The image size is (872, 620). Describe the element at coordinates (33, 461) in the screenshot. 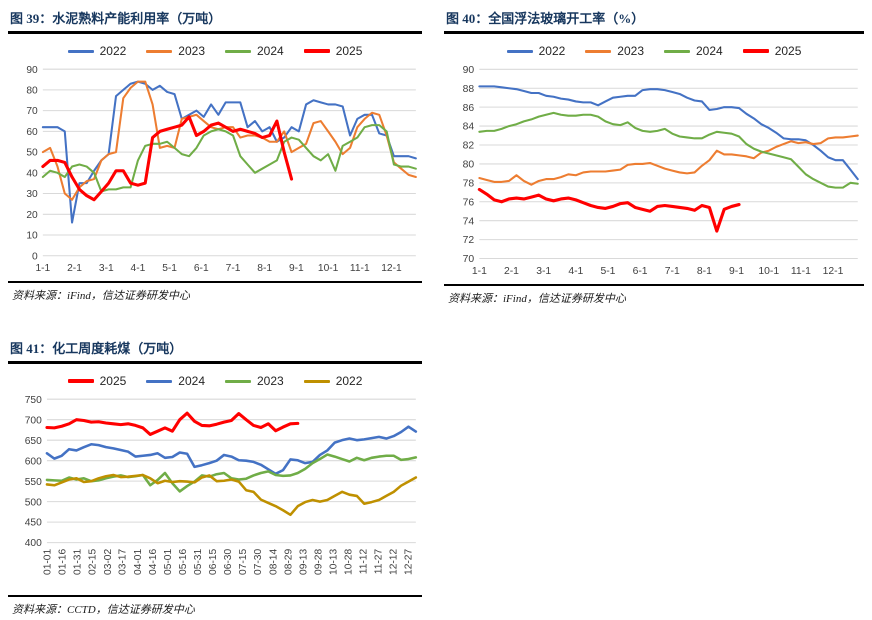

I see `y-axis-tick-label: 600` at that location.